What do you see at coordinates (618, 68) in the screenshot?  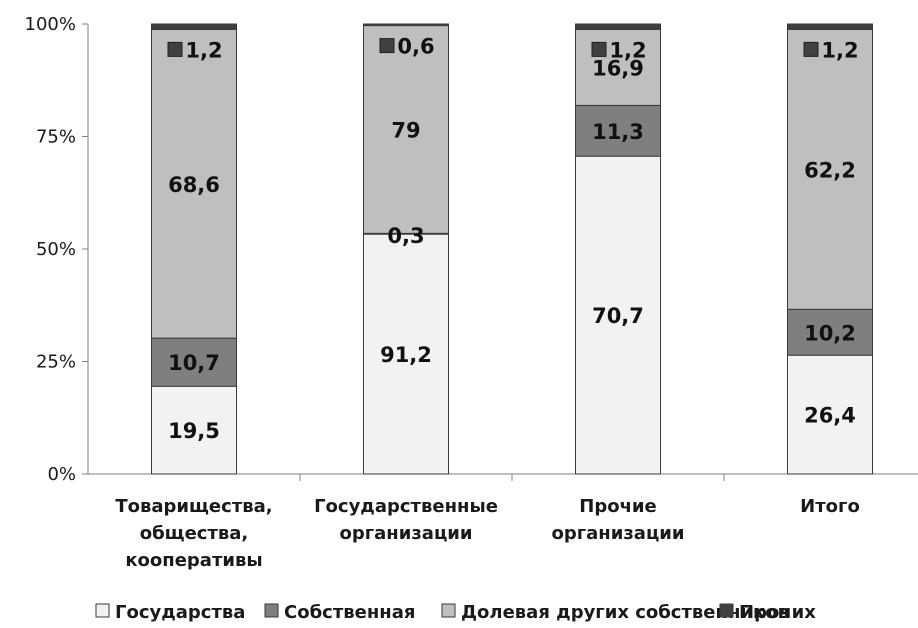 I see `data-label: 16,9` at bounding box center [618, 68].